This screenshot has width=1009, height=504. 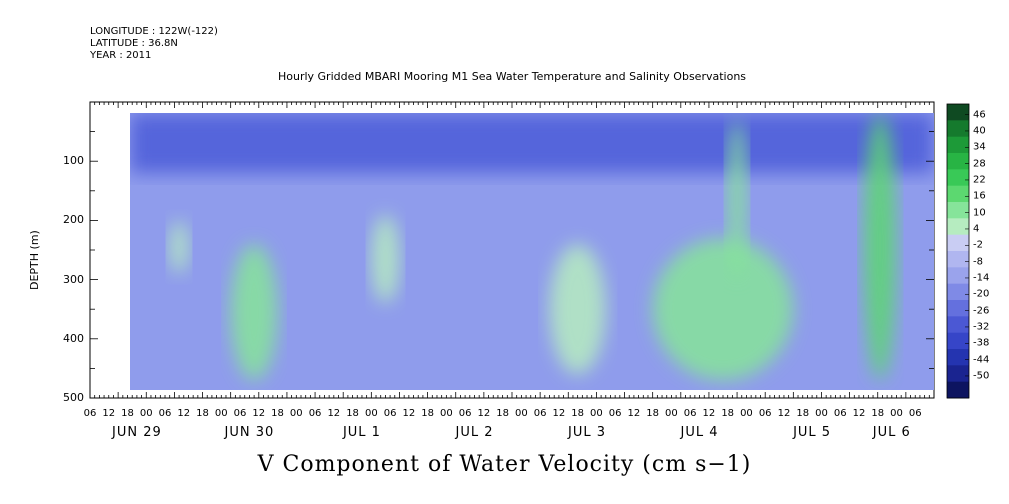 I want to click on colorbar-label: -50, so click(x=981, y=376).